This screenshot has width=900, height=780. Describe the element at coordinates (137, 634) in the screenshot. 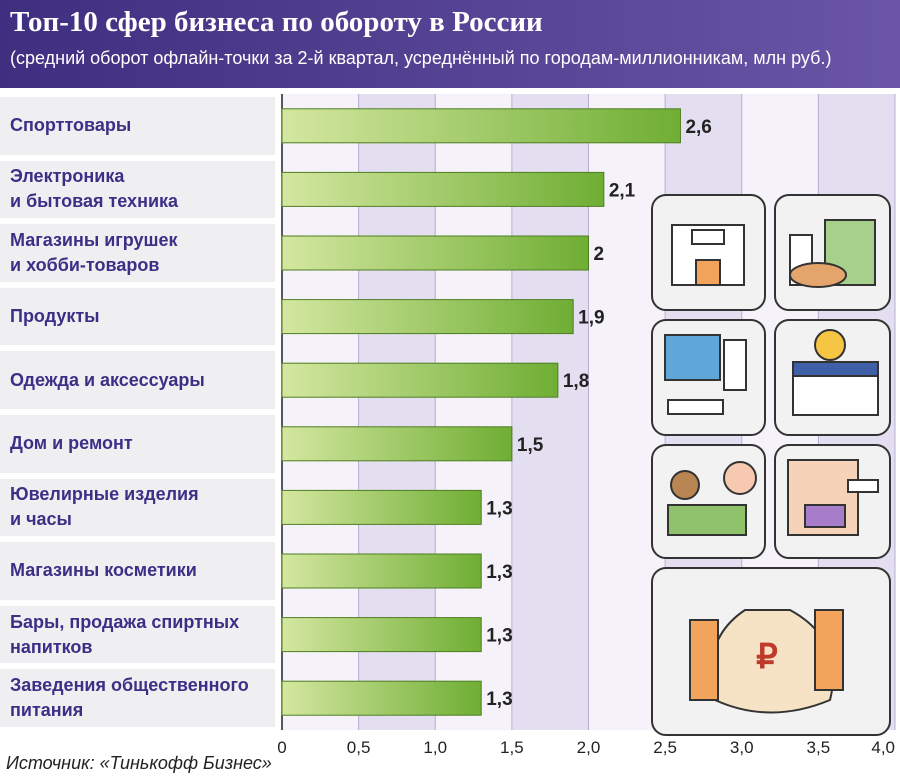

I see `category-label: Бары, продажа спиртных напитков` at that location.